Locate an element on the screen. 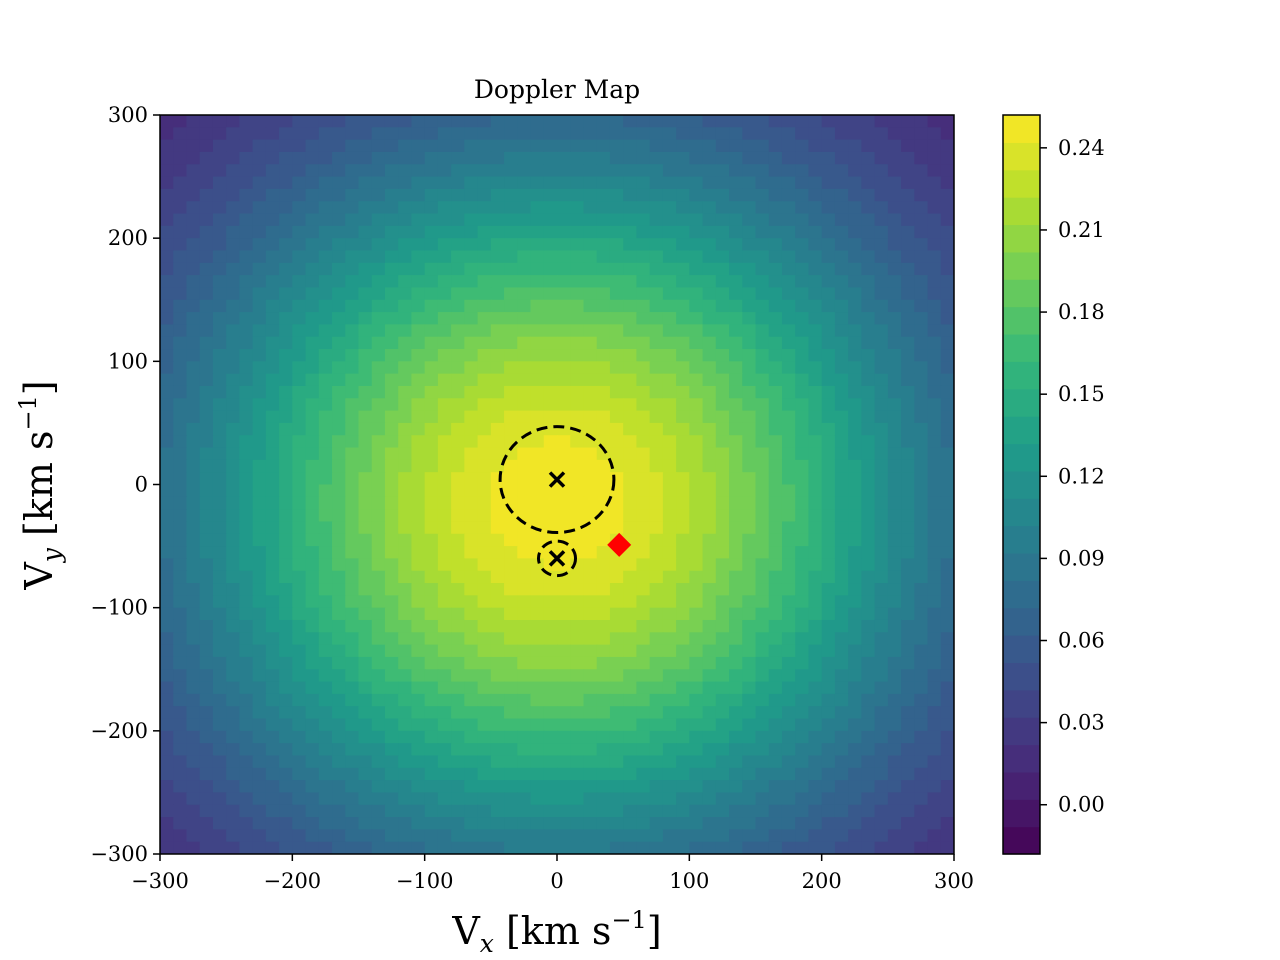  y-tick-label: 0 is located at coordinates (141, 485).